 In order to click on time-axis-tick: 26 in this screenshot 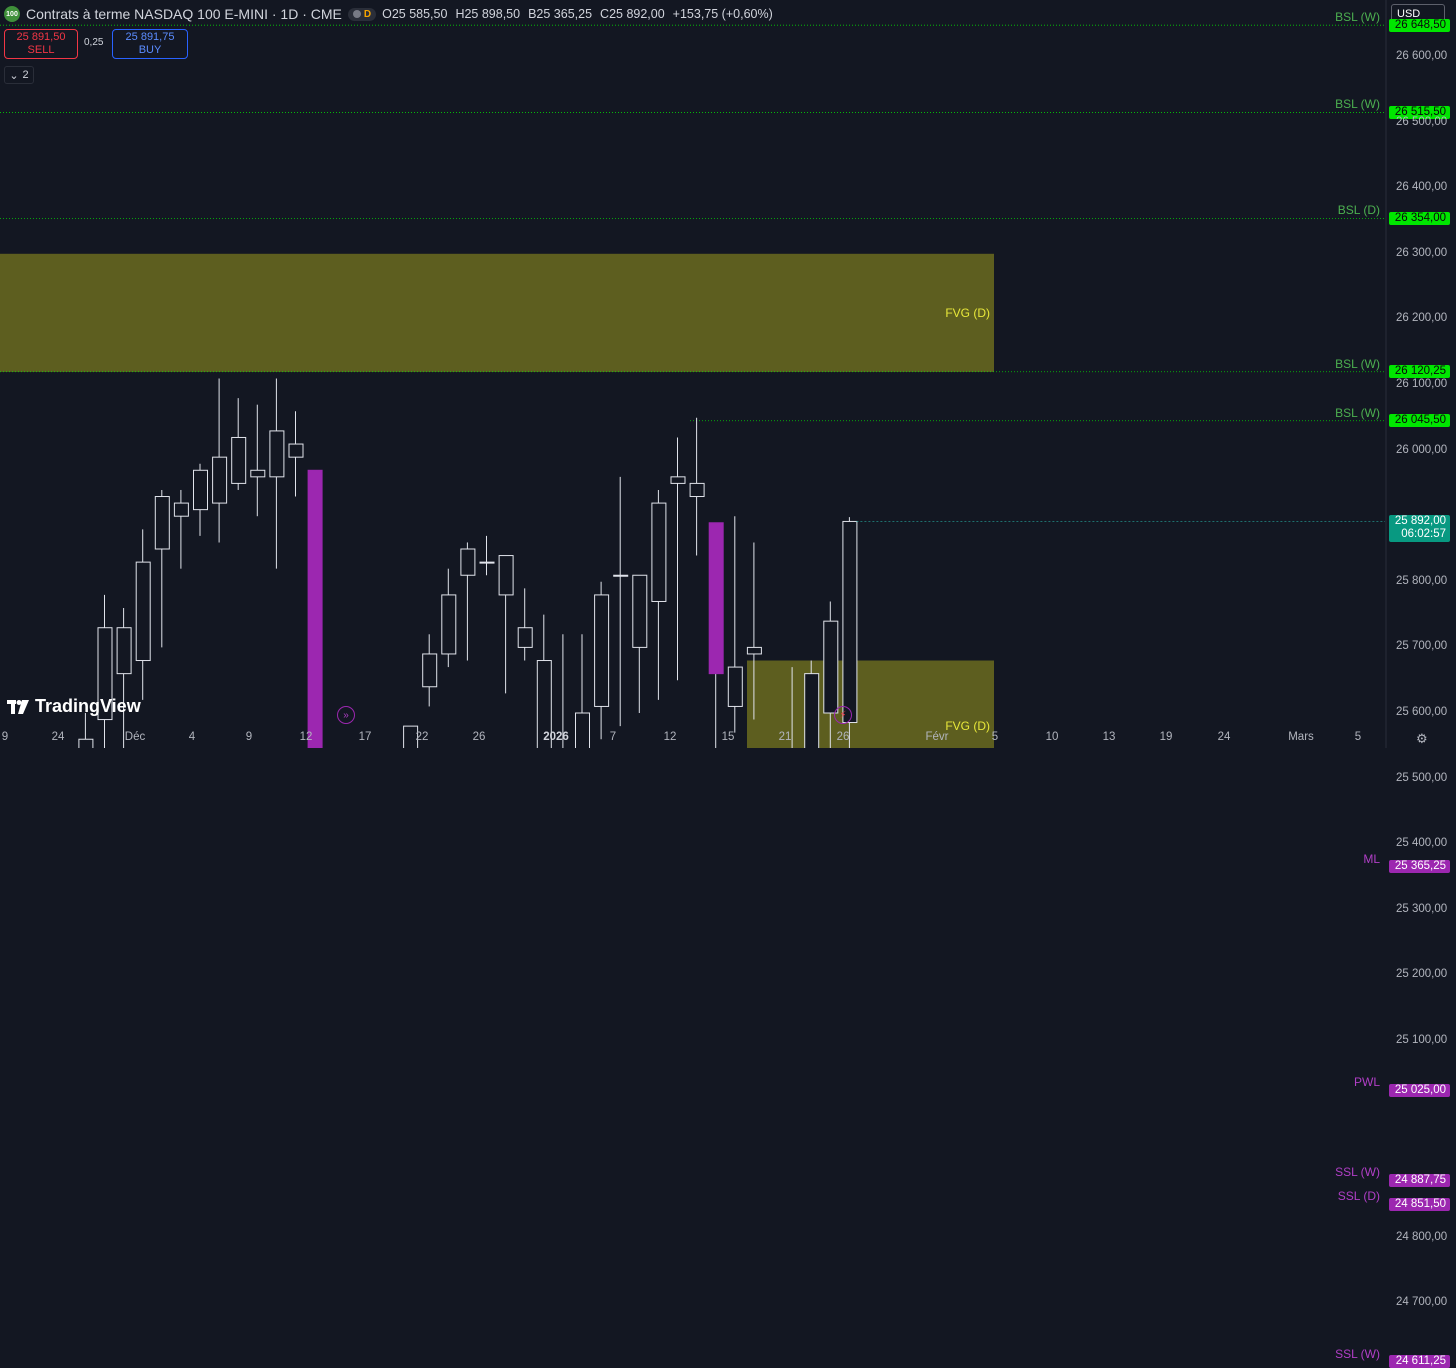, I will do `click(479, 737)`.